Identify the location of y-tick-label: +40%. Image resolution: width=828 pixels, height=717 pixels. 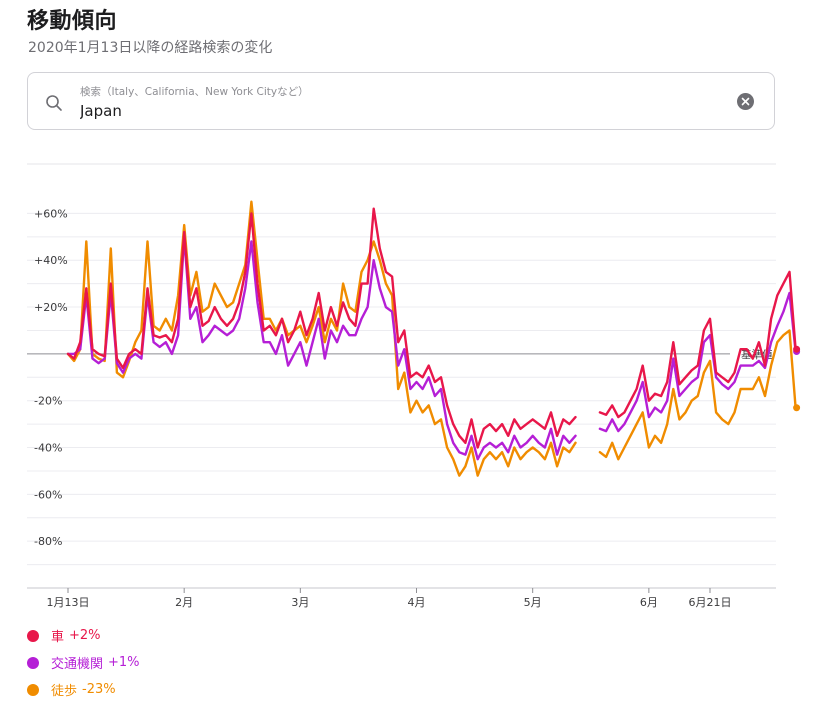
(51, 260).